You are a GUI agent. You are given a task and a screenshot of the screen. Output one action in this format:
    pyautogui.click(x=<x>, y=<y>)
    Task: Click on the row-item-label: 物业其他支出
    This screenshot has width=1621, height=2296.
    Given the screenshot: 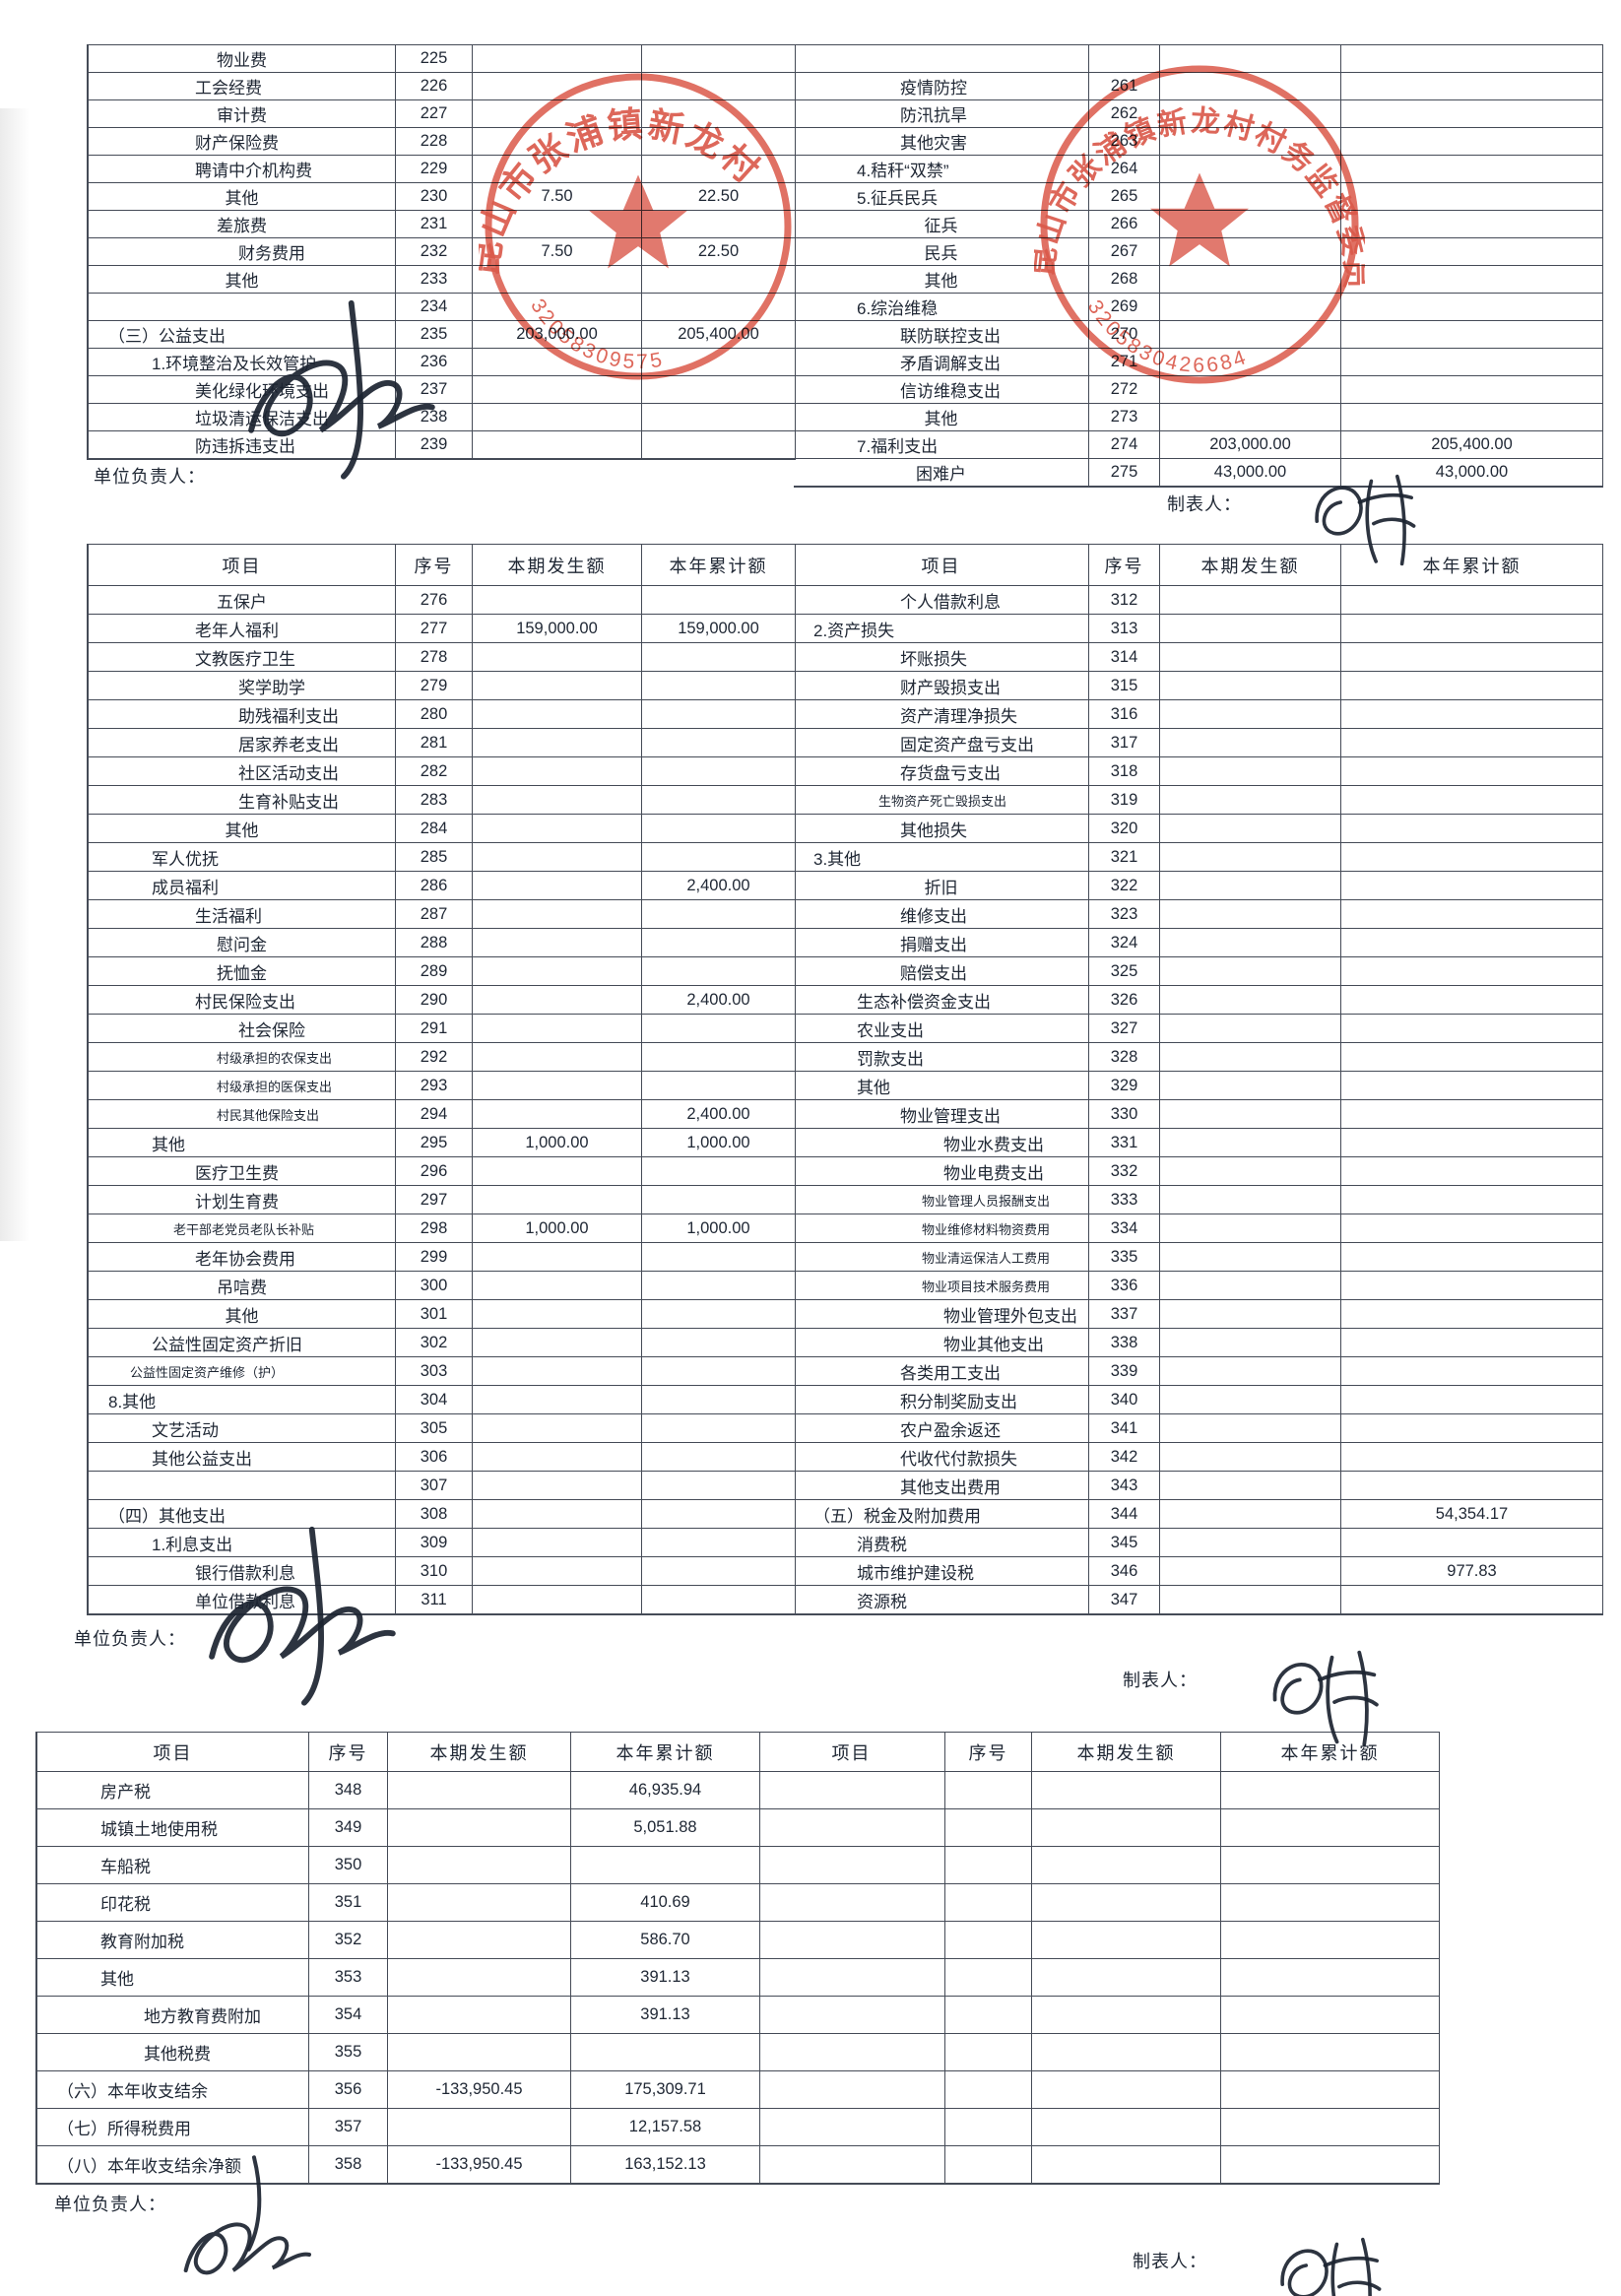 What is the action you would take?
    pyautogui.click(x=942, y=1342)
    